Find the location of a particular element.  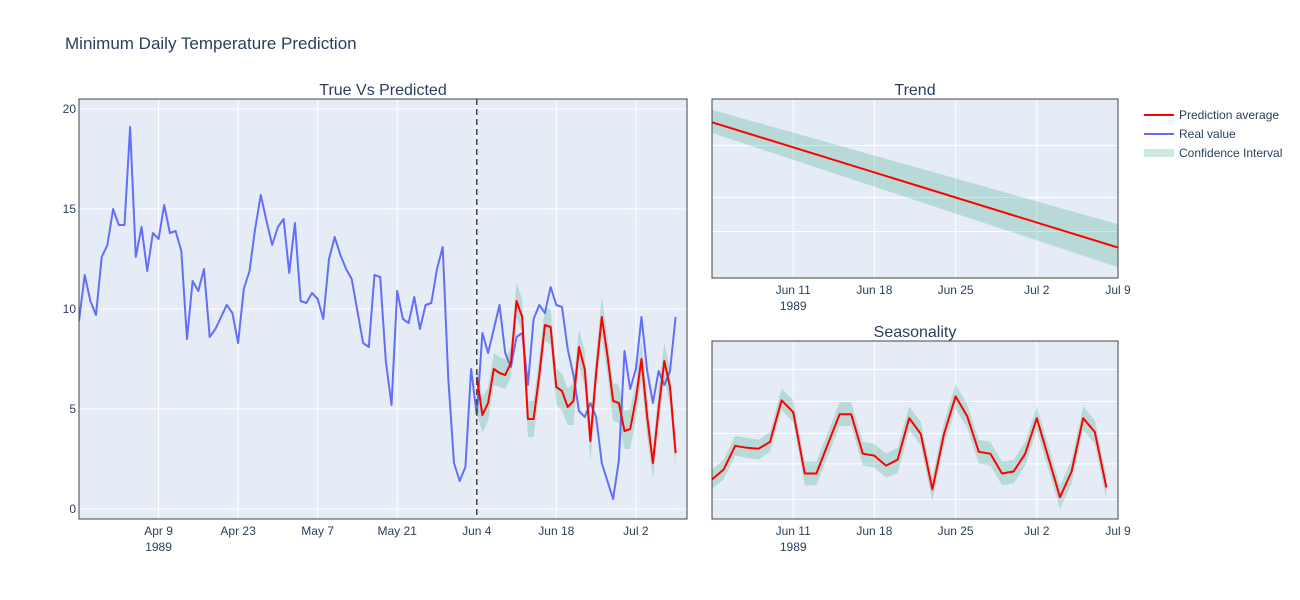

y-tick-label: 20 is located at coordinates (70, 109).